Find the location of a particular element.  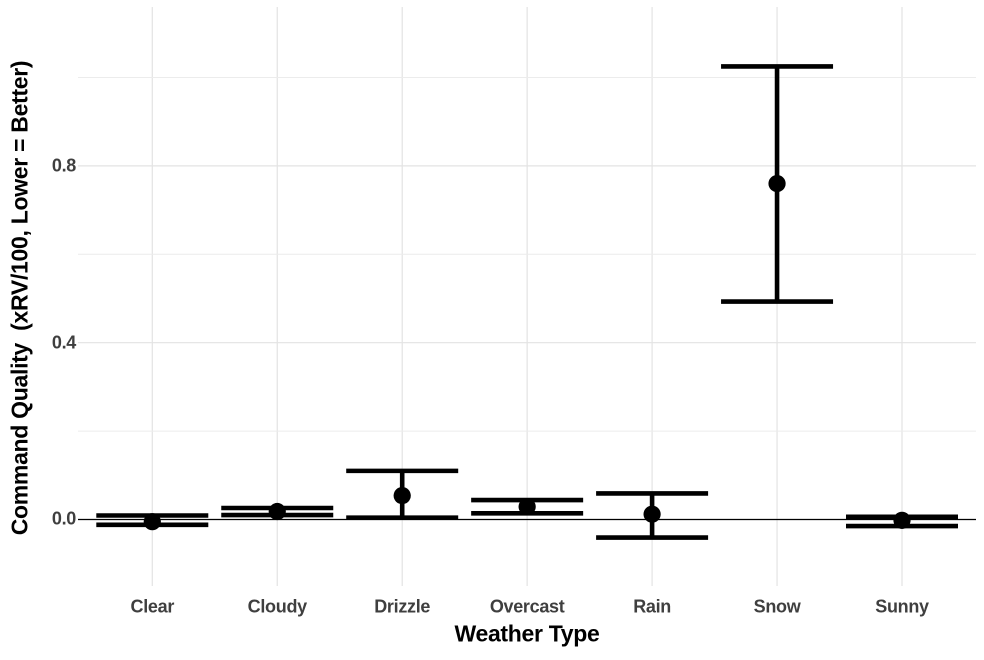

x-tick-label-cloudy: Cloudy is located at coordinates (277, 606).